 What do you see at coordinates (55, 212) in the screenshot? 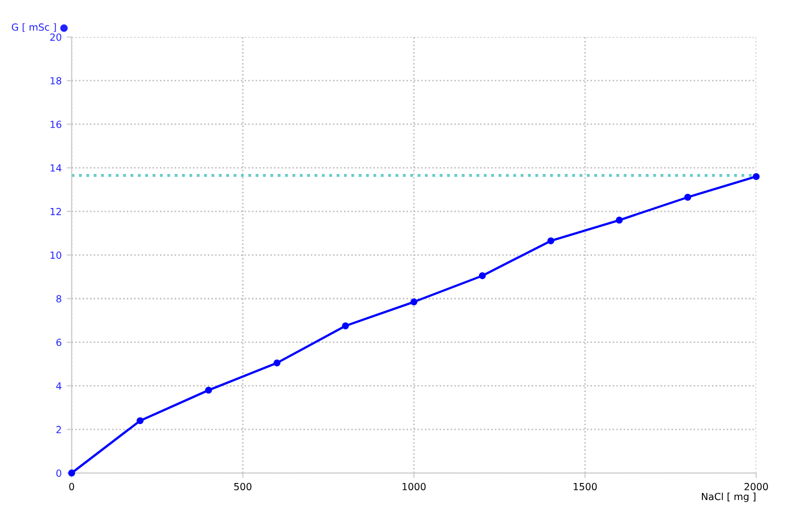
I see `y-tick-label: 12` at bounding box center [55, 212].